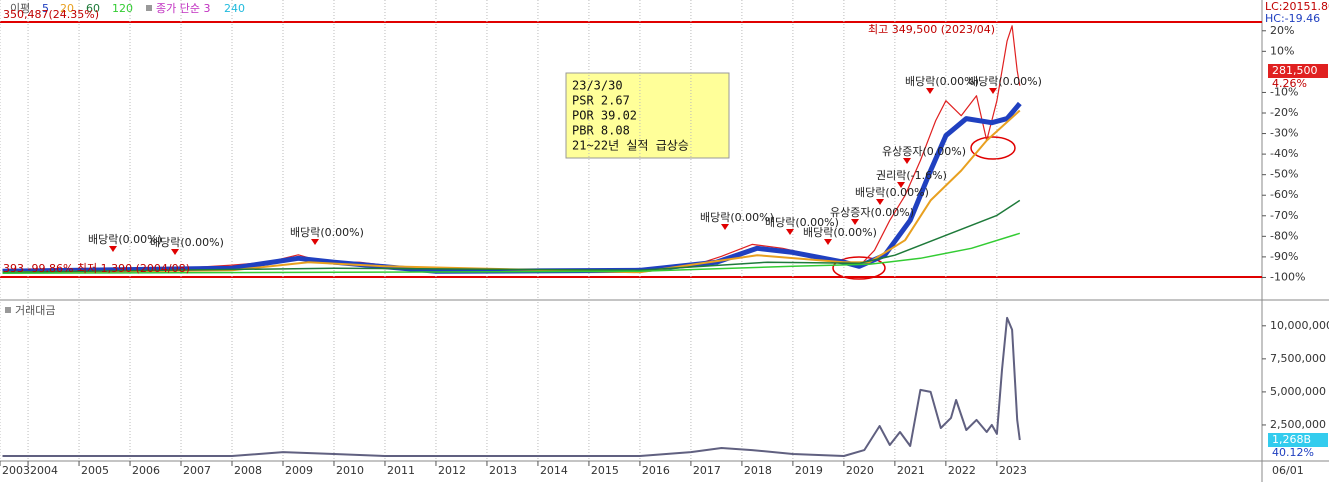 Image resolution: width=1329 pixels, height=482 pixels. I want to click on x-tick-label: 2008, so click(248, 470).